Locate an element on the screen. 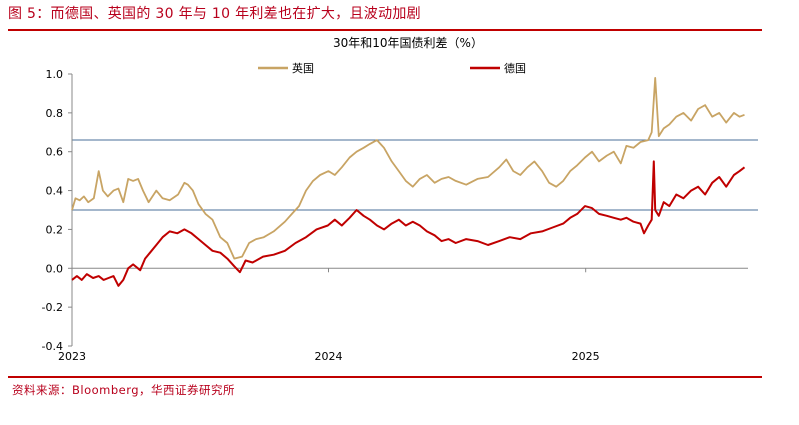  y-tick-label: -0.4 is located at coordinates (52, 346).